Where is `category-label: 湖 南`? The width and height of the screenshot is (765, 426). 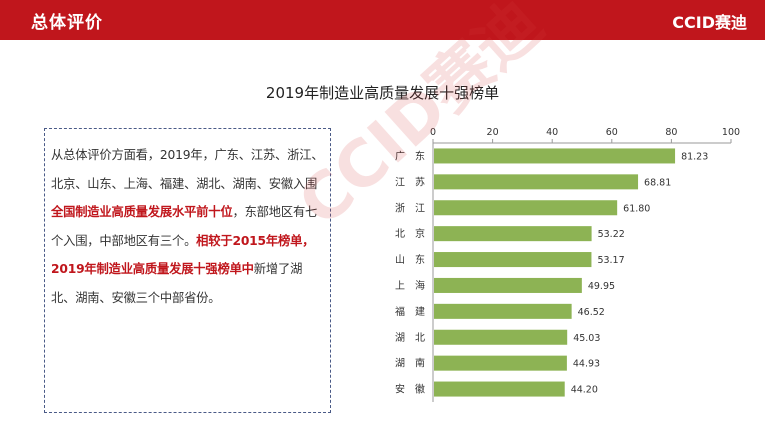 category-label: 湖 南 is located at coordinates (410, 363).